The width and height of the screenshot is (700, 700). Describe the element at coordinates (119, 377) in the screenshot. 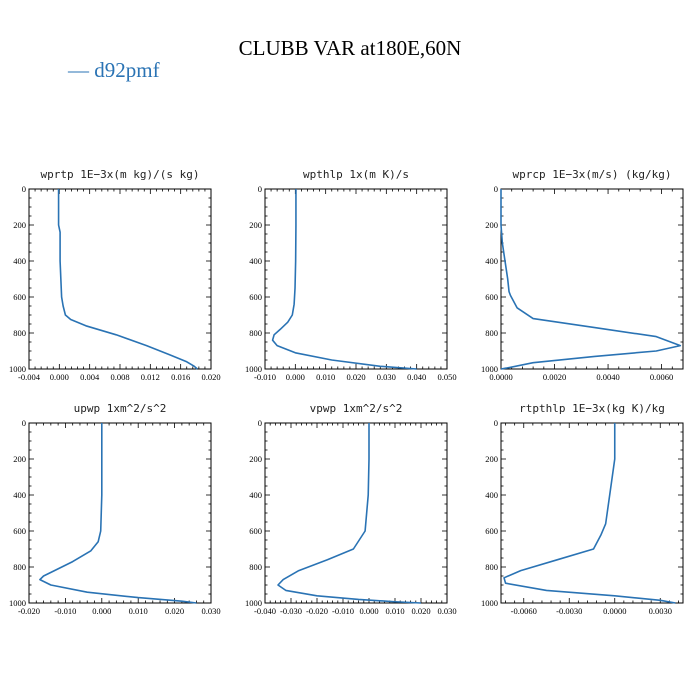

I see `x-tick-label: 0.008` at that location.